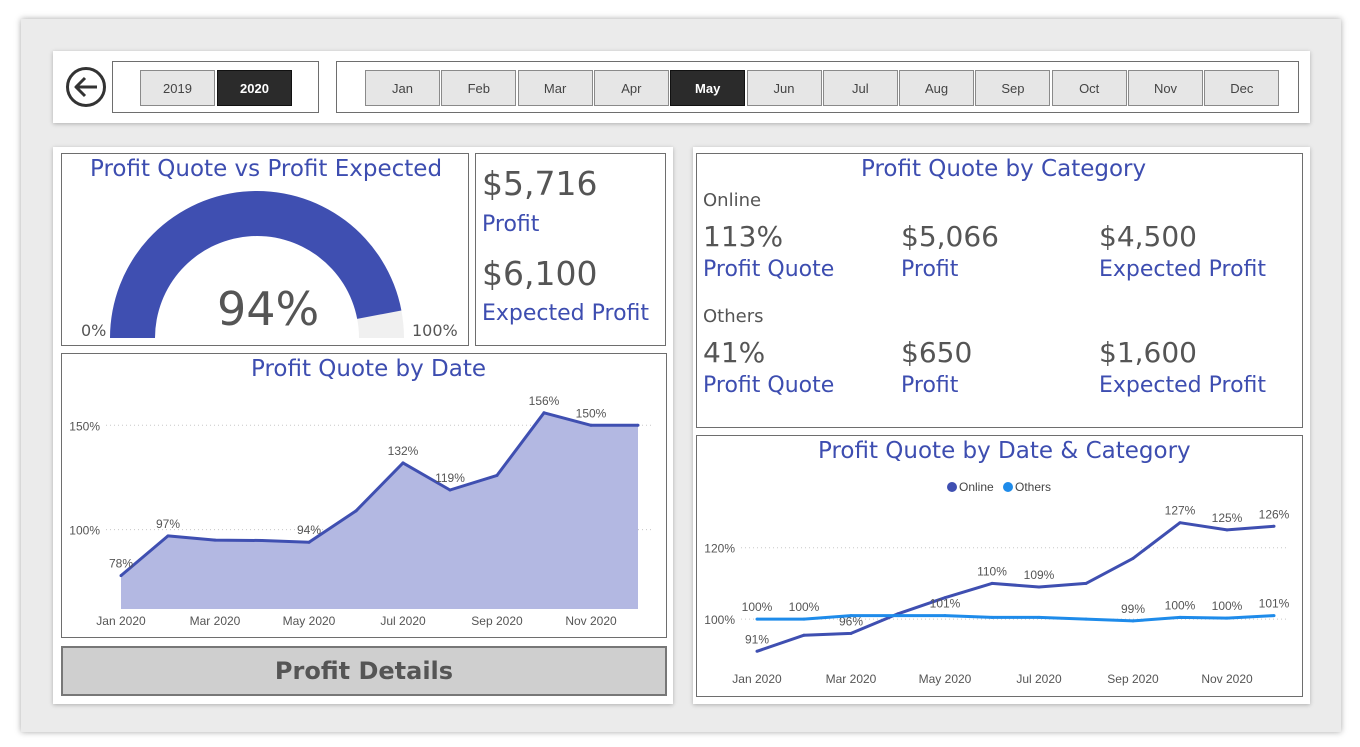  What do you see at coordinates (733, 316) in the screenshot?
I see `group-others-name: Others` at bounding box center [733, 316].